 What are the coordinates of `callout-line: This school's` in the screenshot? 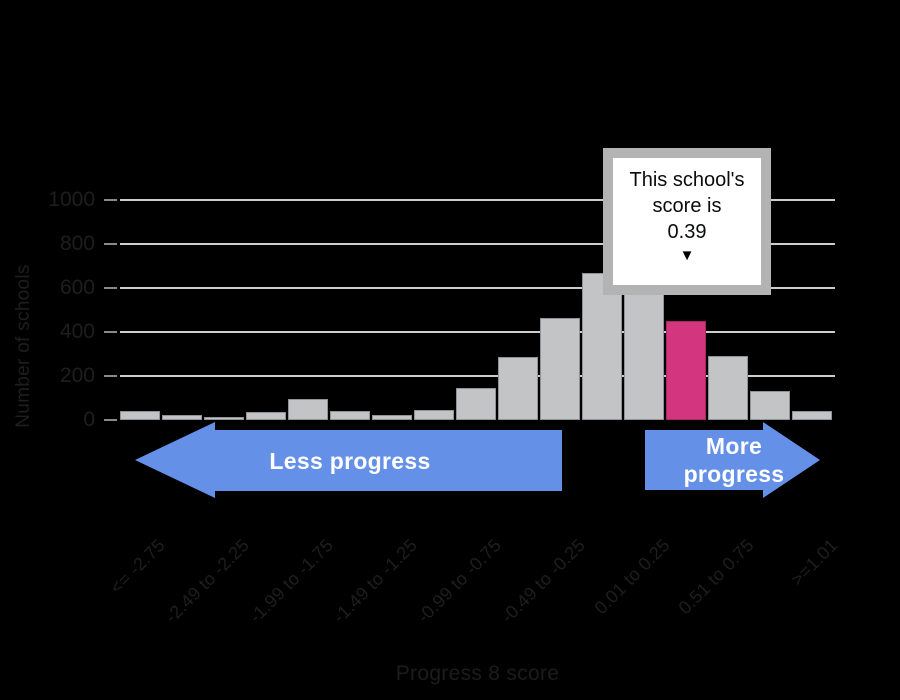 It's located at (687, 180).